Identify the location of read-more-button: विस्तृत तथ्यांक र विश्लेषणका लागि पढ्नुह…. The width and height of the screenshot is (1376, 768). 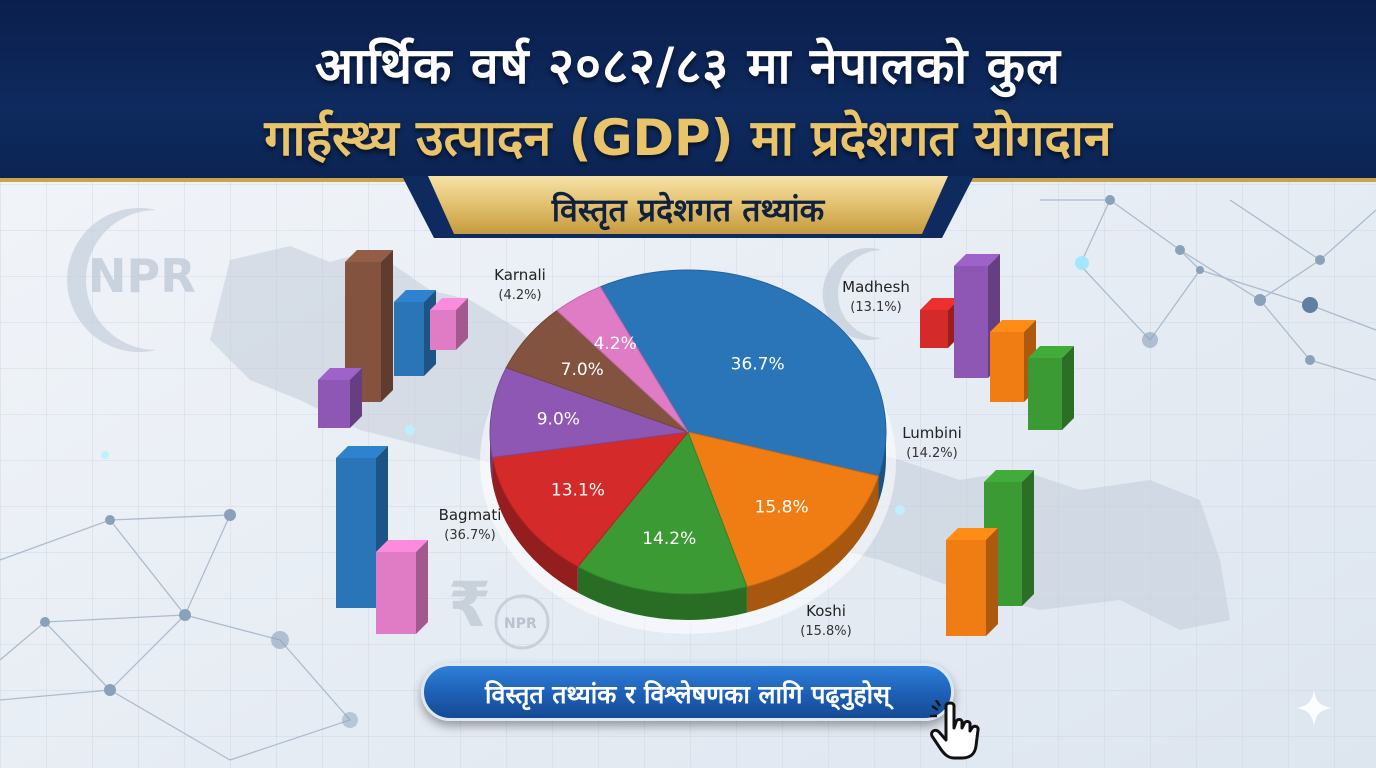
(687, 692).